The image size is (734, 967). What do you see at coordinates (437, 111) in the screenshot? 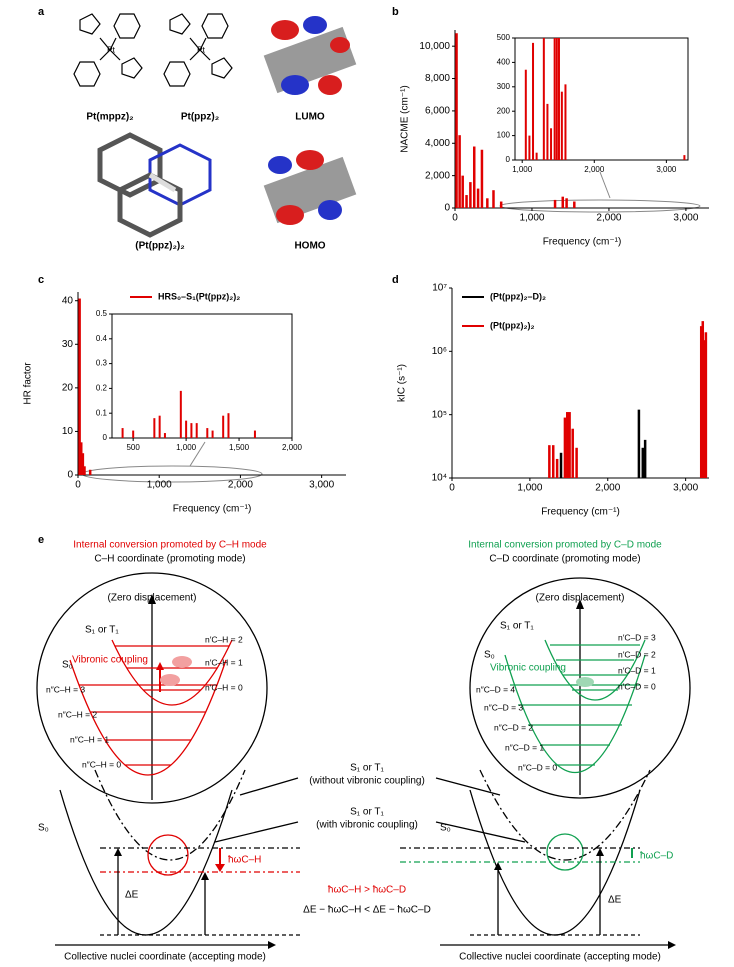
I see `y-tick-label: 6,000` at bounding box center [437, 111].